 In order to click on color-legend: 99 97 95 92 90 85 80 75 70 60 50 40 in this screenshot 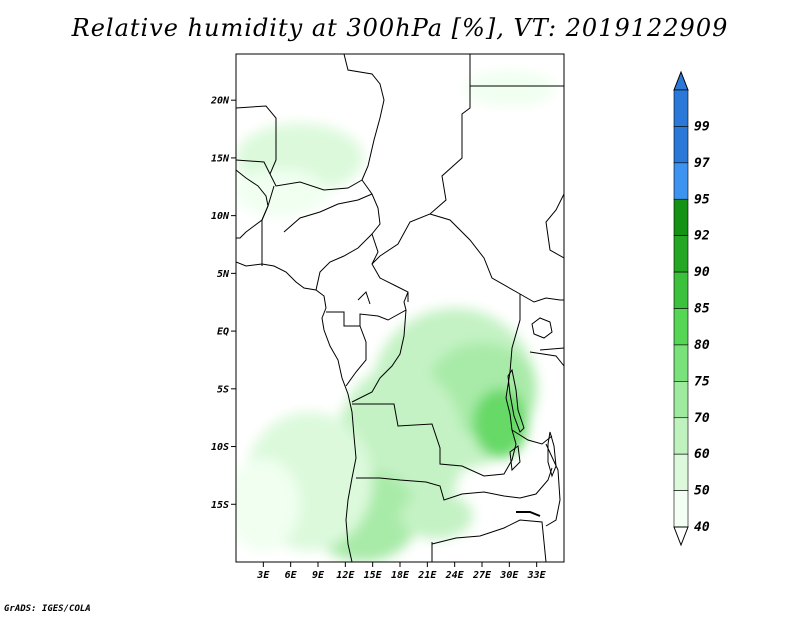, I will do `click(691, 308)`.